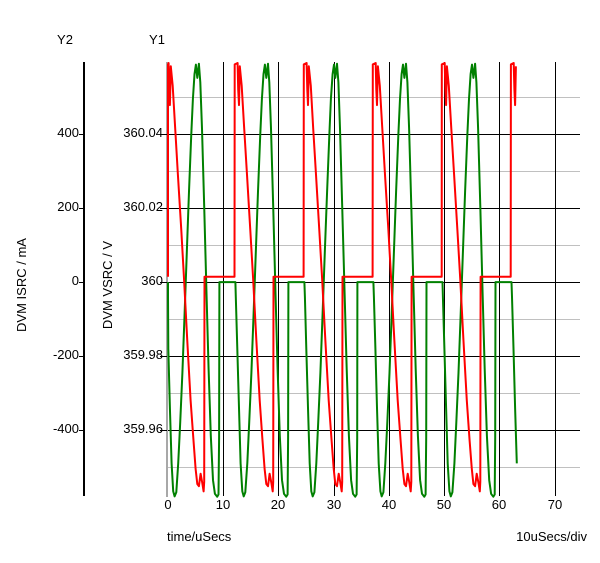 The height and width of the screenshot is (563, 600). What do you see at coordinates (75, 280) in the screenshot?
I see `y2-tick-label: 0` at bounding box center [75, 280].